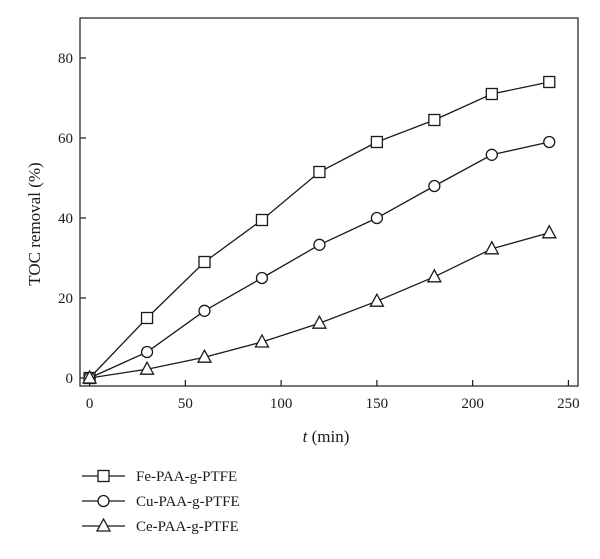 The image size is (600, 559). I want to click on legend-marker-square, so click(103, 476).